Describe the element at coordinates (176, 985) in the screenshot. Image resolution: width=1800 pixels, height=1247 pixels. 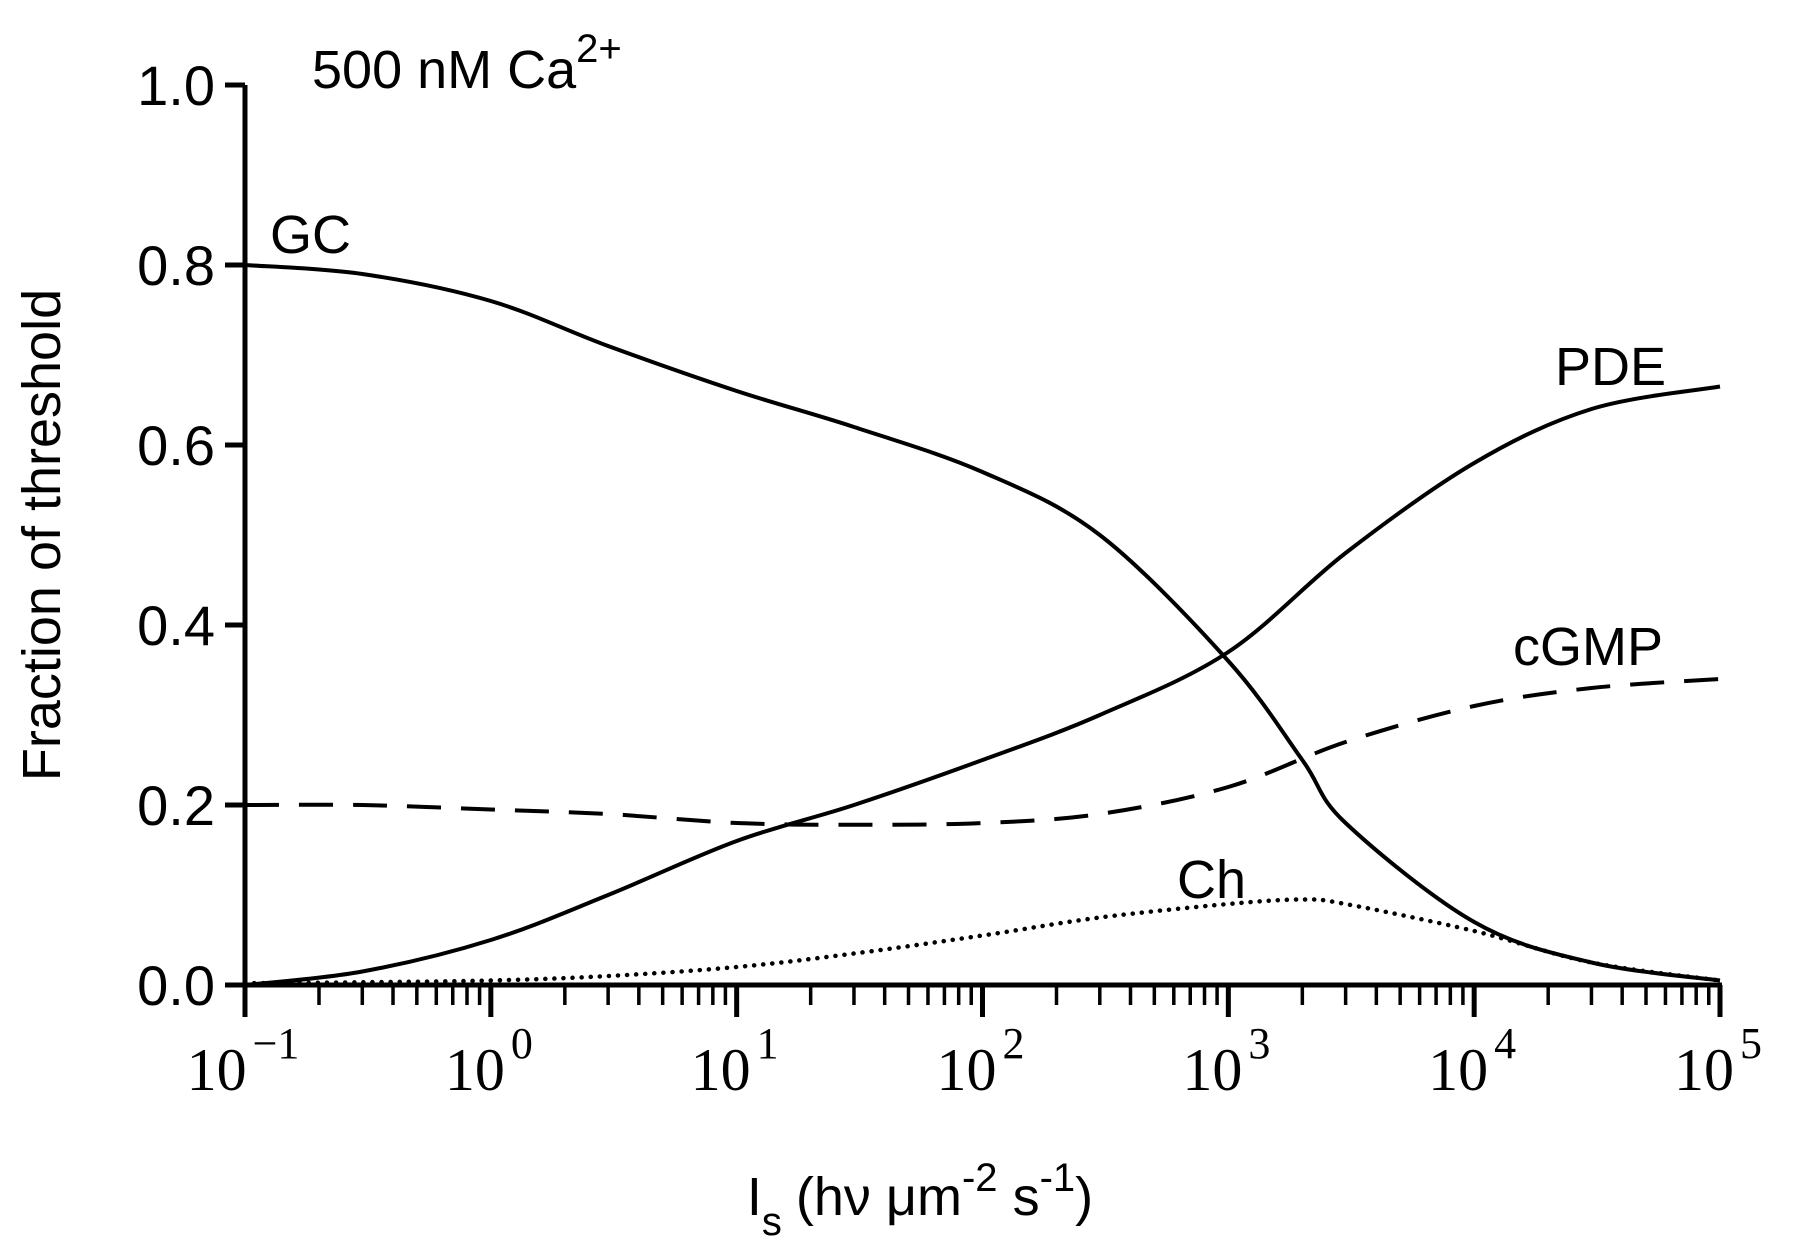
I see `y-tick-label: 0.0` at that location.